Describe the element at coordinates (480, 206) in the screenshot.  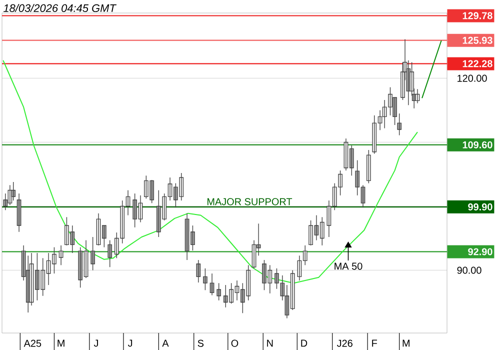
I see `ref-line-label: 99.90` at that location.